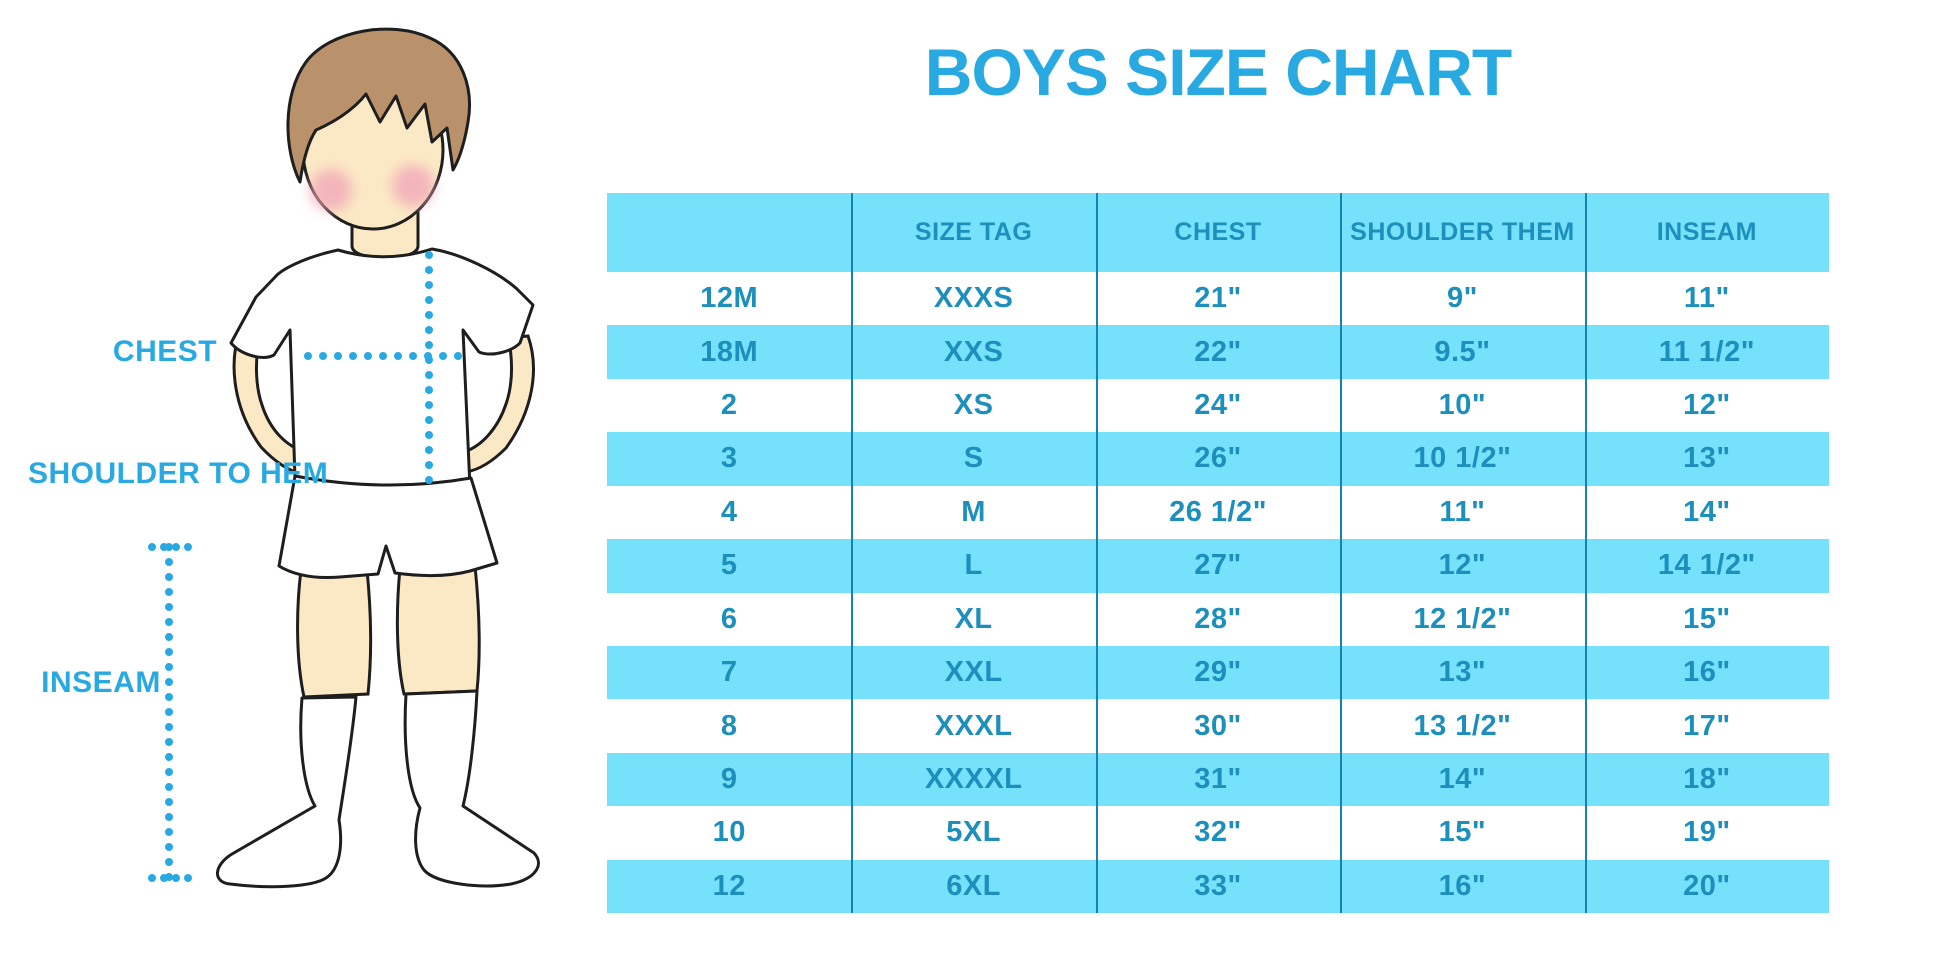 This screenshot has width=1946, height=973. I want to click on table-row: 10 5XL 32" 15" 19", so click(1218, 833).